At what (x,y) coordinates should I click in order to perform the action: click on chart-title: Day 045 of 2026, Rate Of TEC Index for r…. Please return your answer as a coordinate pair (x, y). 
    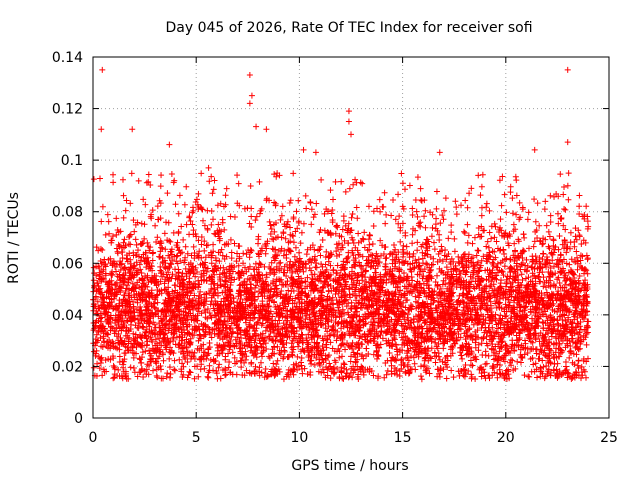
    Looking at the image, I should click on (348, 28).